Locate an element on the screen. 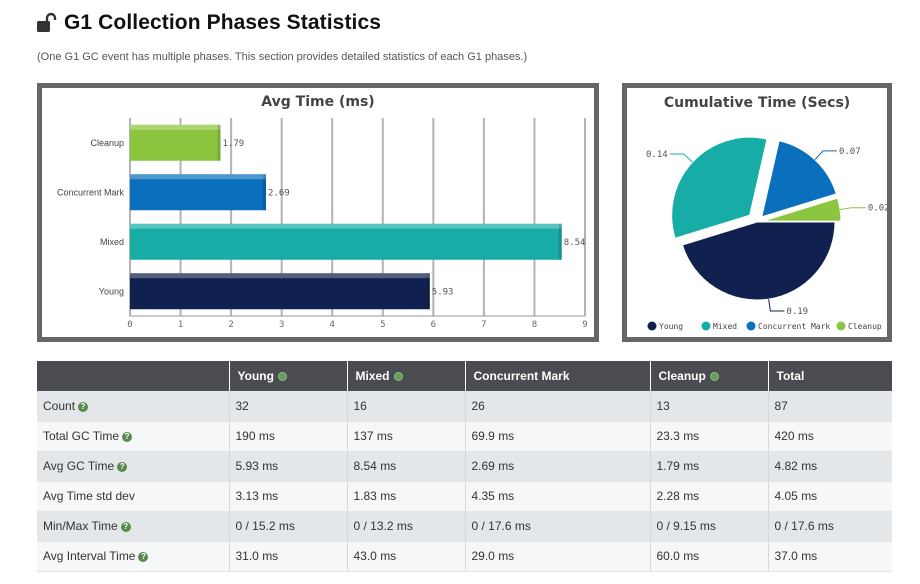  table-cell: 8.54 ms is located at coordinates (406, 466).